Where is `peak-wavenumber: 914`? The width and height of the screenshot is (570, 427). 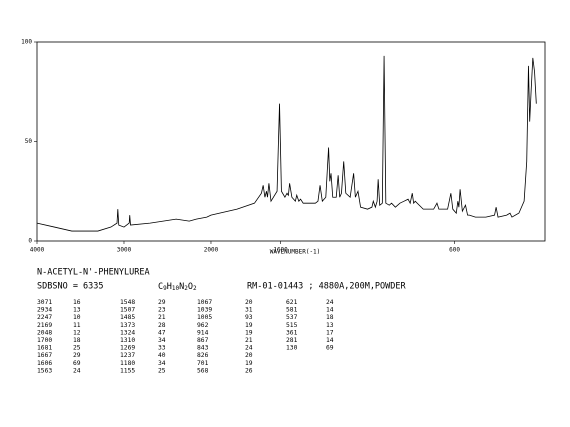 peak-wavenumber: 914 is located at coordinates (203, 332).